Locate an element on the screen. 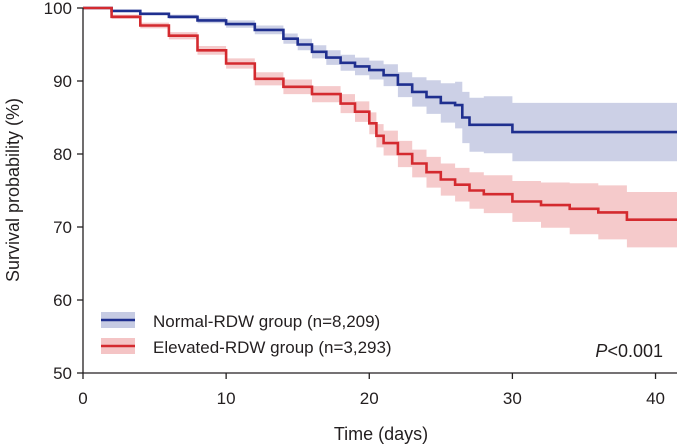  y-tick-label: 60 is located at coordinates (62, 300).